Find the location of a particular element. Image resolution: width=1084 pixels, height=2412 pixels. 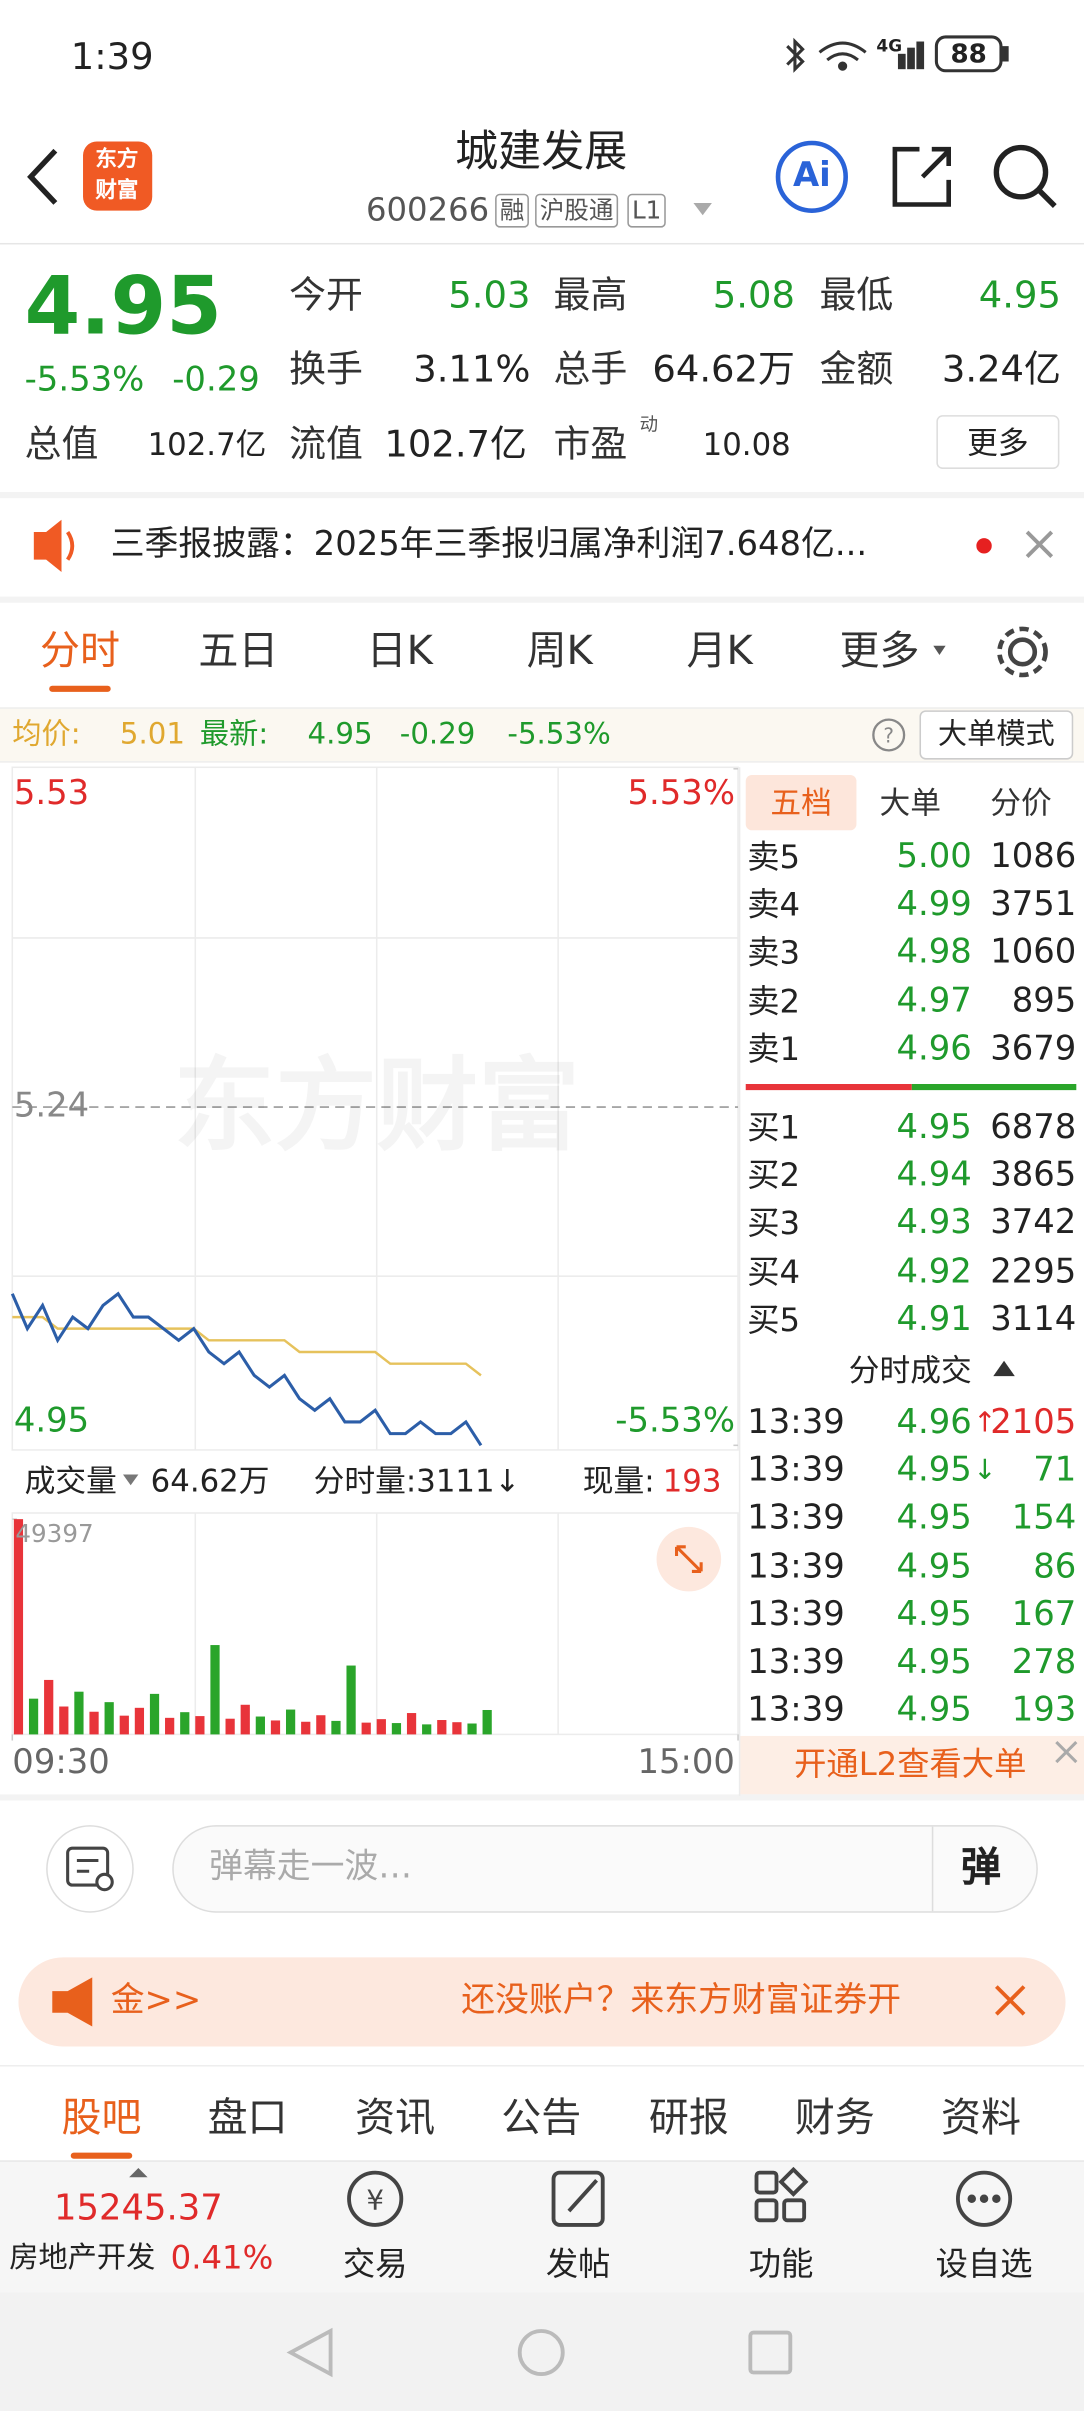

logo is located at coordinates (118, 176).